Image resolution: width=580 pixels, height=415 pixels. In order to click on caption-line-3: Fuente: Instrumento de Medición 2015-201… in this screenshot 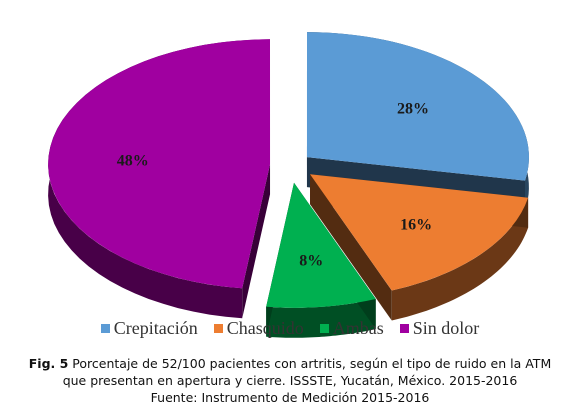, I will do `click(290, 397)`.